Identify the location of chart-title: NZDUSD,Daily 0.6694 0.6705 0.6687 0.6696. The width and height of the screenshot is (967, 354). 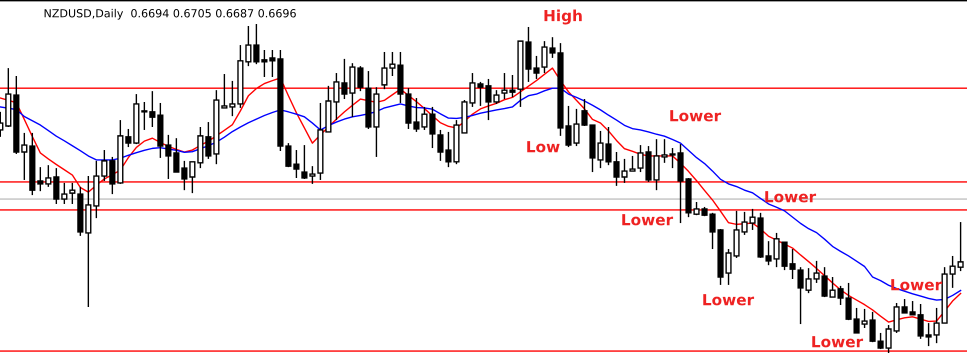
(170, 14).